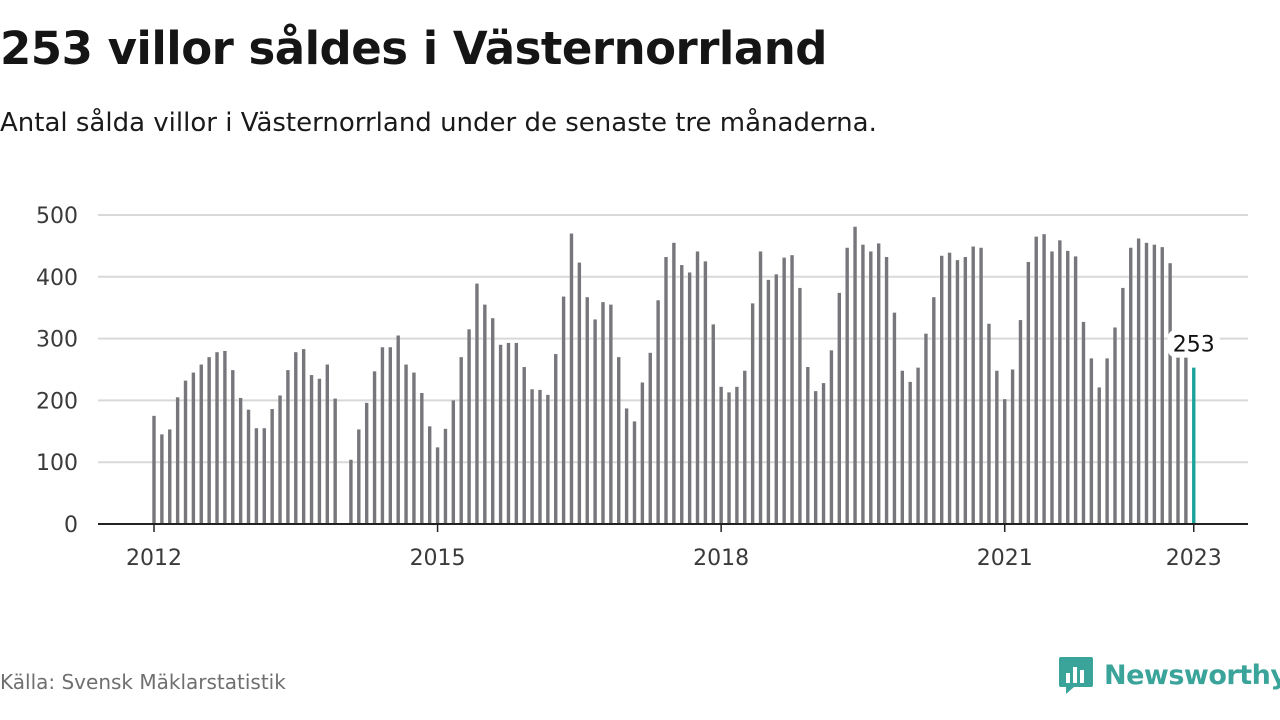  Describe the element at coordinates (1194, 558) in the screenshot. I see `x-tick-label: 2023` at that location.